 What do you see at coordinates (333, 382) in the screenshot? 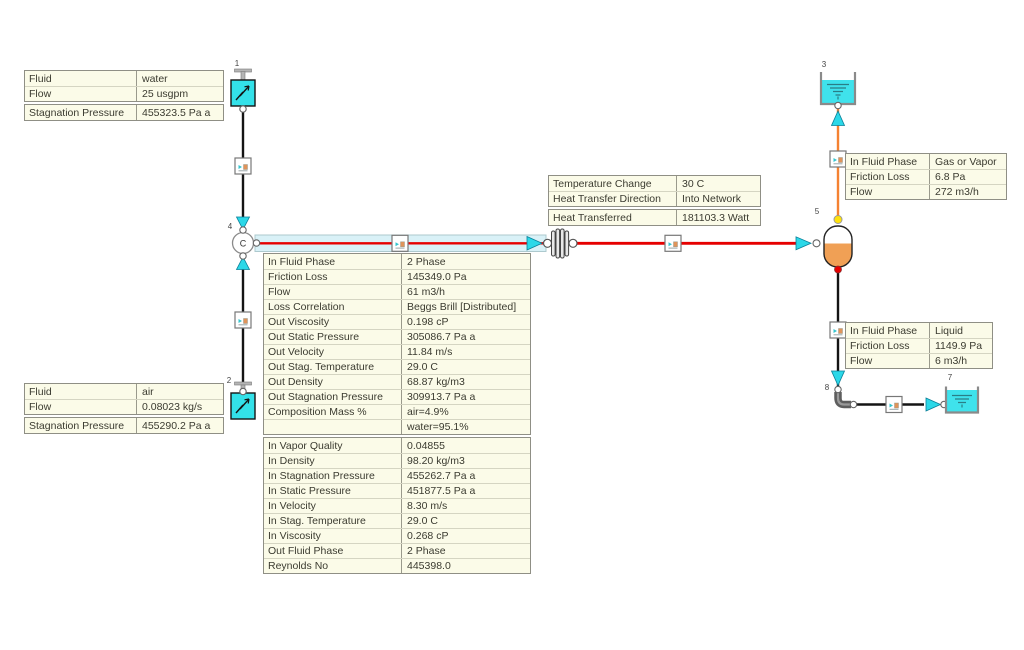
I see `row-label: Out Density` at bounding box center [333, 382].